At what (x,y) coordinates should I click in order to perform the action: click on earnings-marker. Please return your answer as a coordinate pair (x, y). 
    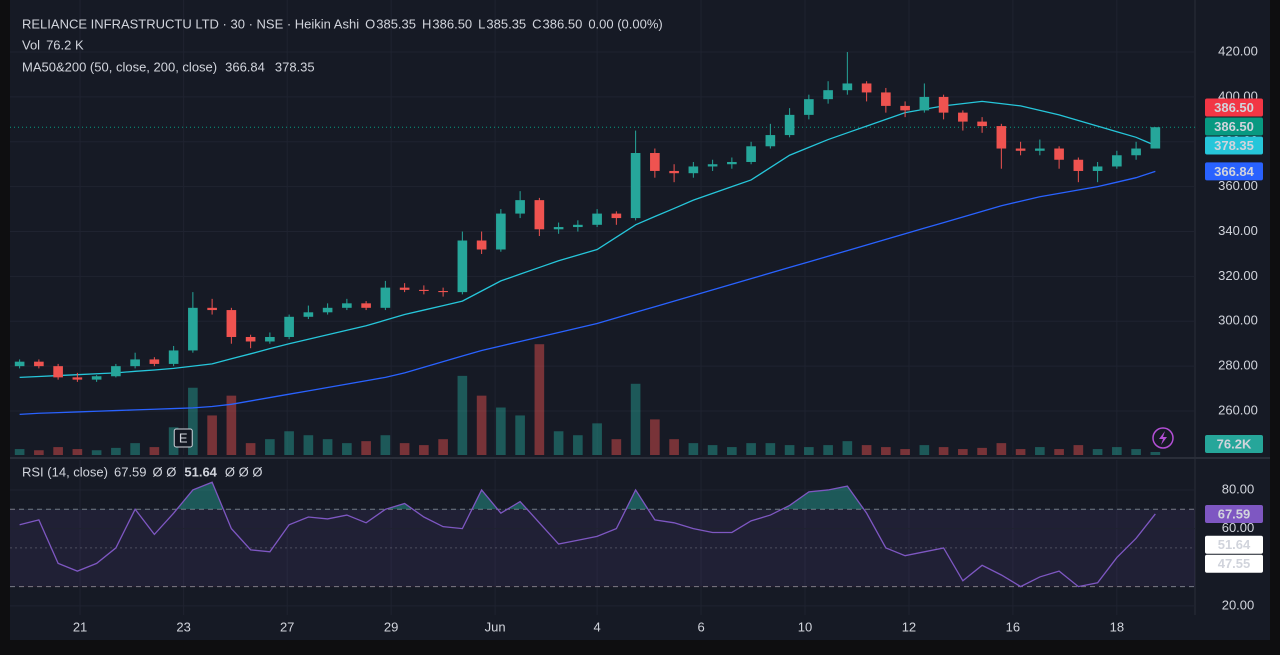
    Looking at the image, I should click on (183, 438).